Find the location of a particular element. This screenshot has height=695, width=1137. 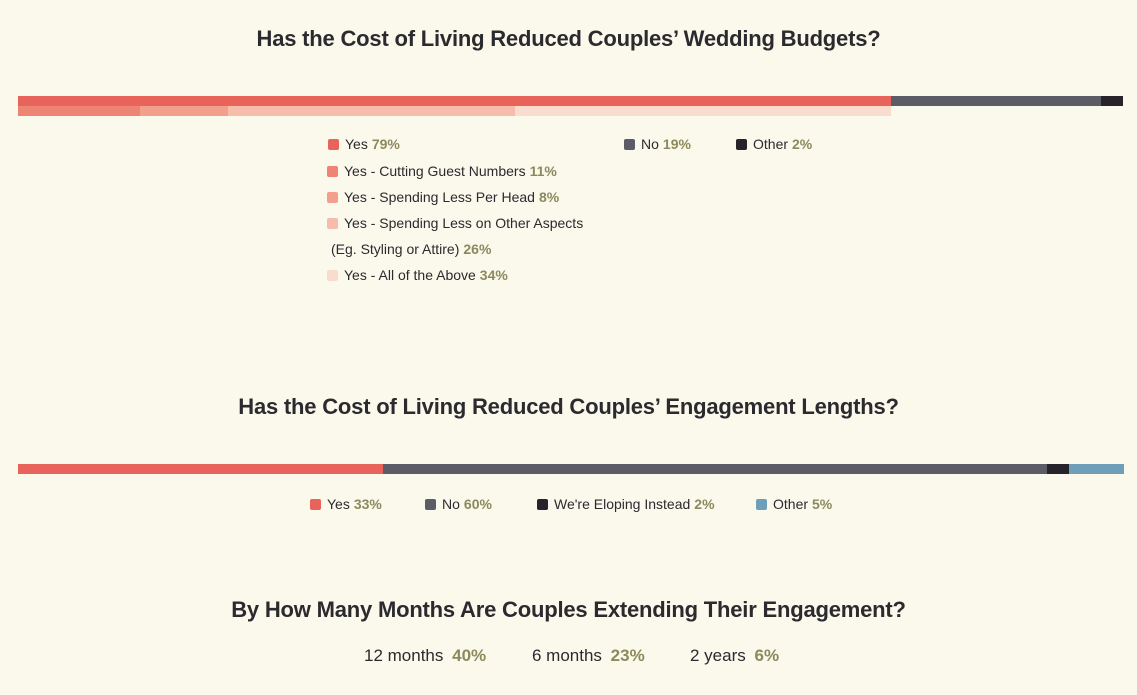

legend2-item-eloping: We're Eloping Instead 2% is located at coordinates (626, 504).